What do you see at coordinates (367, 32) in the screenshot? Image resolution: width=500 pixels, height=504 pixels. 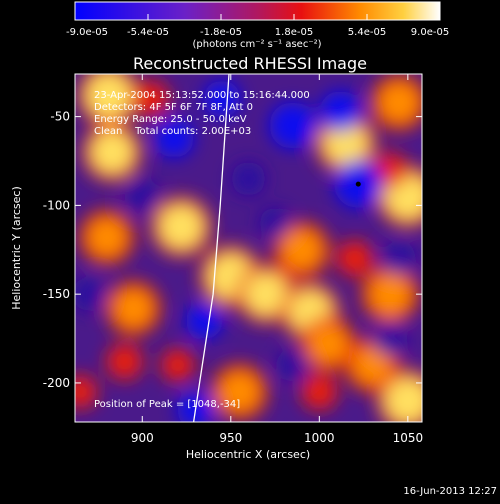 I see `colorbar-tick-label: 5.4e-05` at bounding box center [367, 32].